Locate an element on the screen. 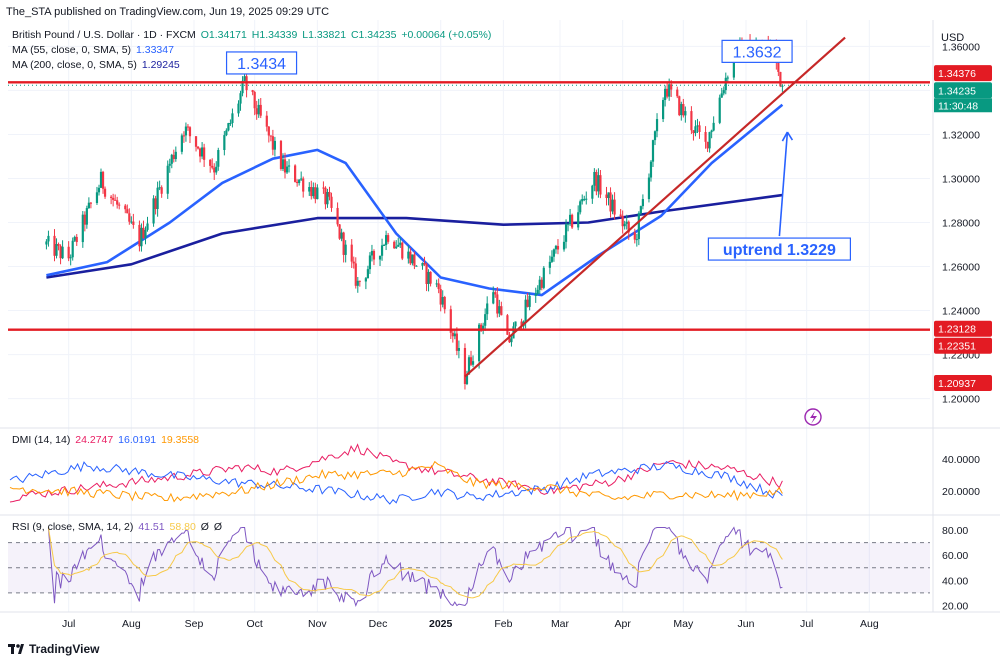 The width and height of the screenshot is (1000, 664). price-label-level-3-bg is located at coordinates (963, 345).